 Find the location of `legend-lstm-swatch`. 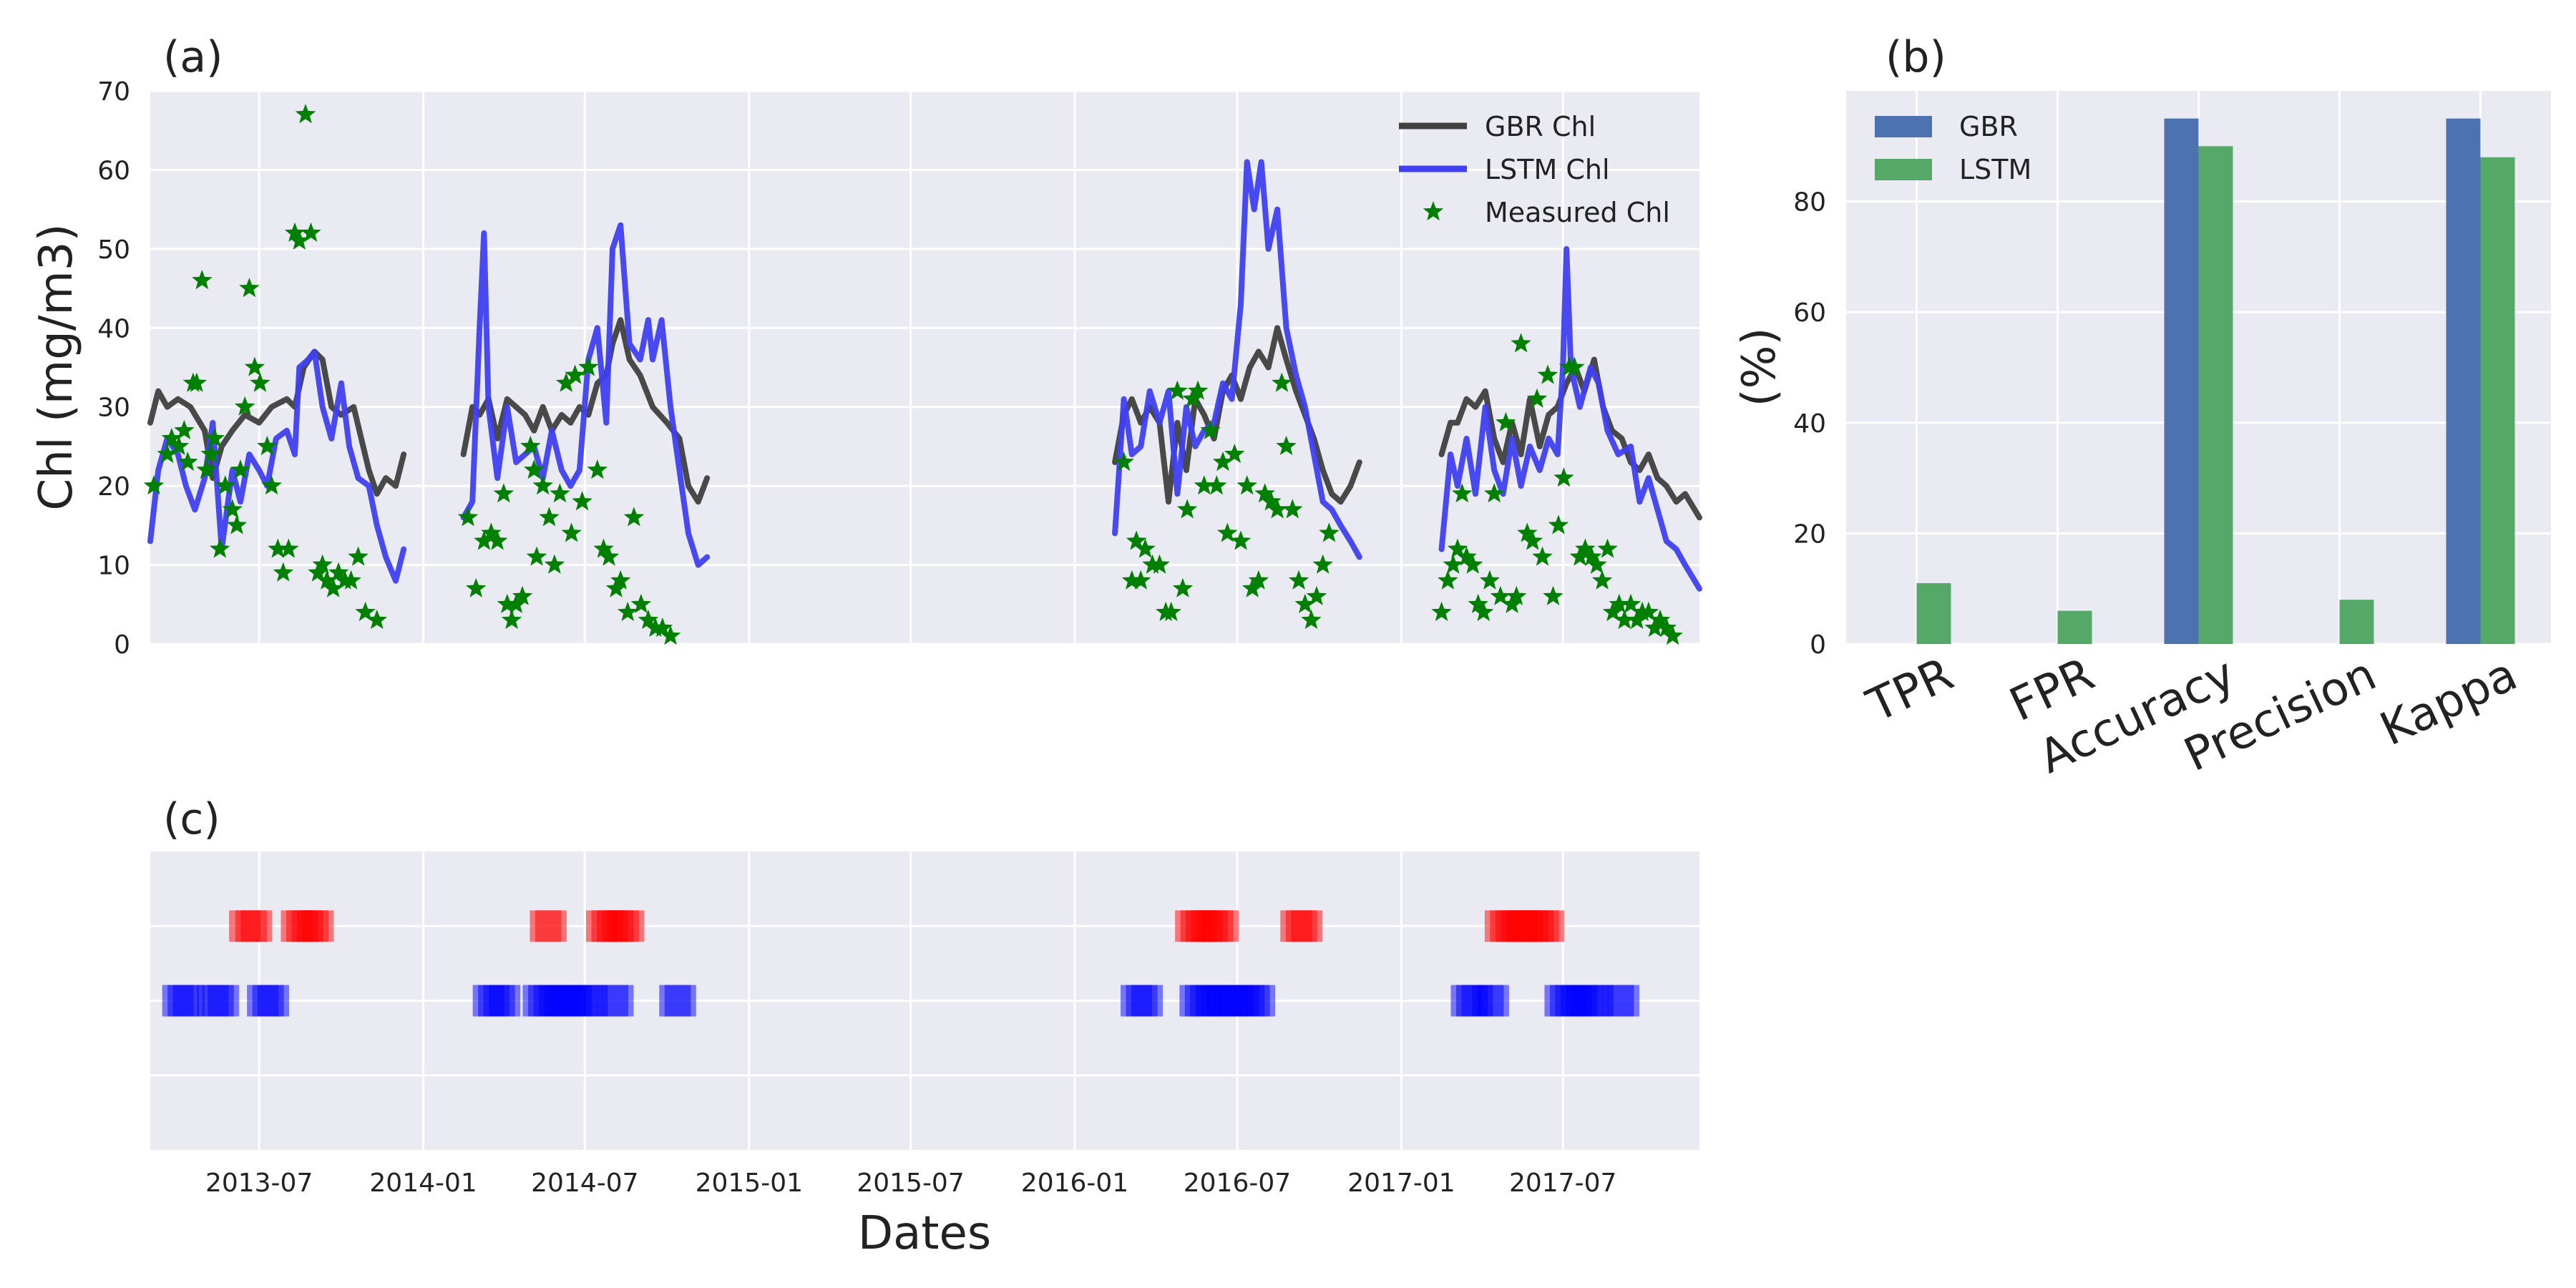

legend-lstm-swatch is located at coordinates (1903, 169).